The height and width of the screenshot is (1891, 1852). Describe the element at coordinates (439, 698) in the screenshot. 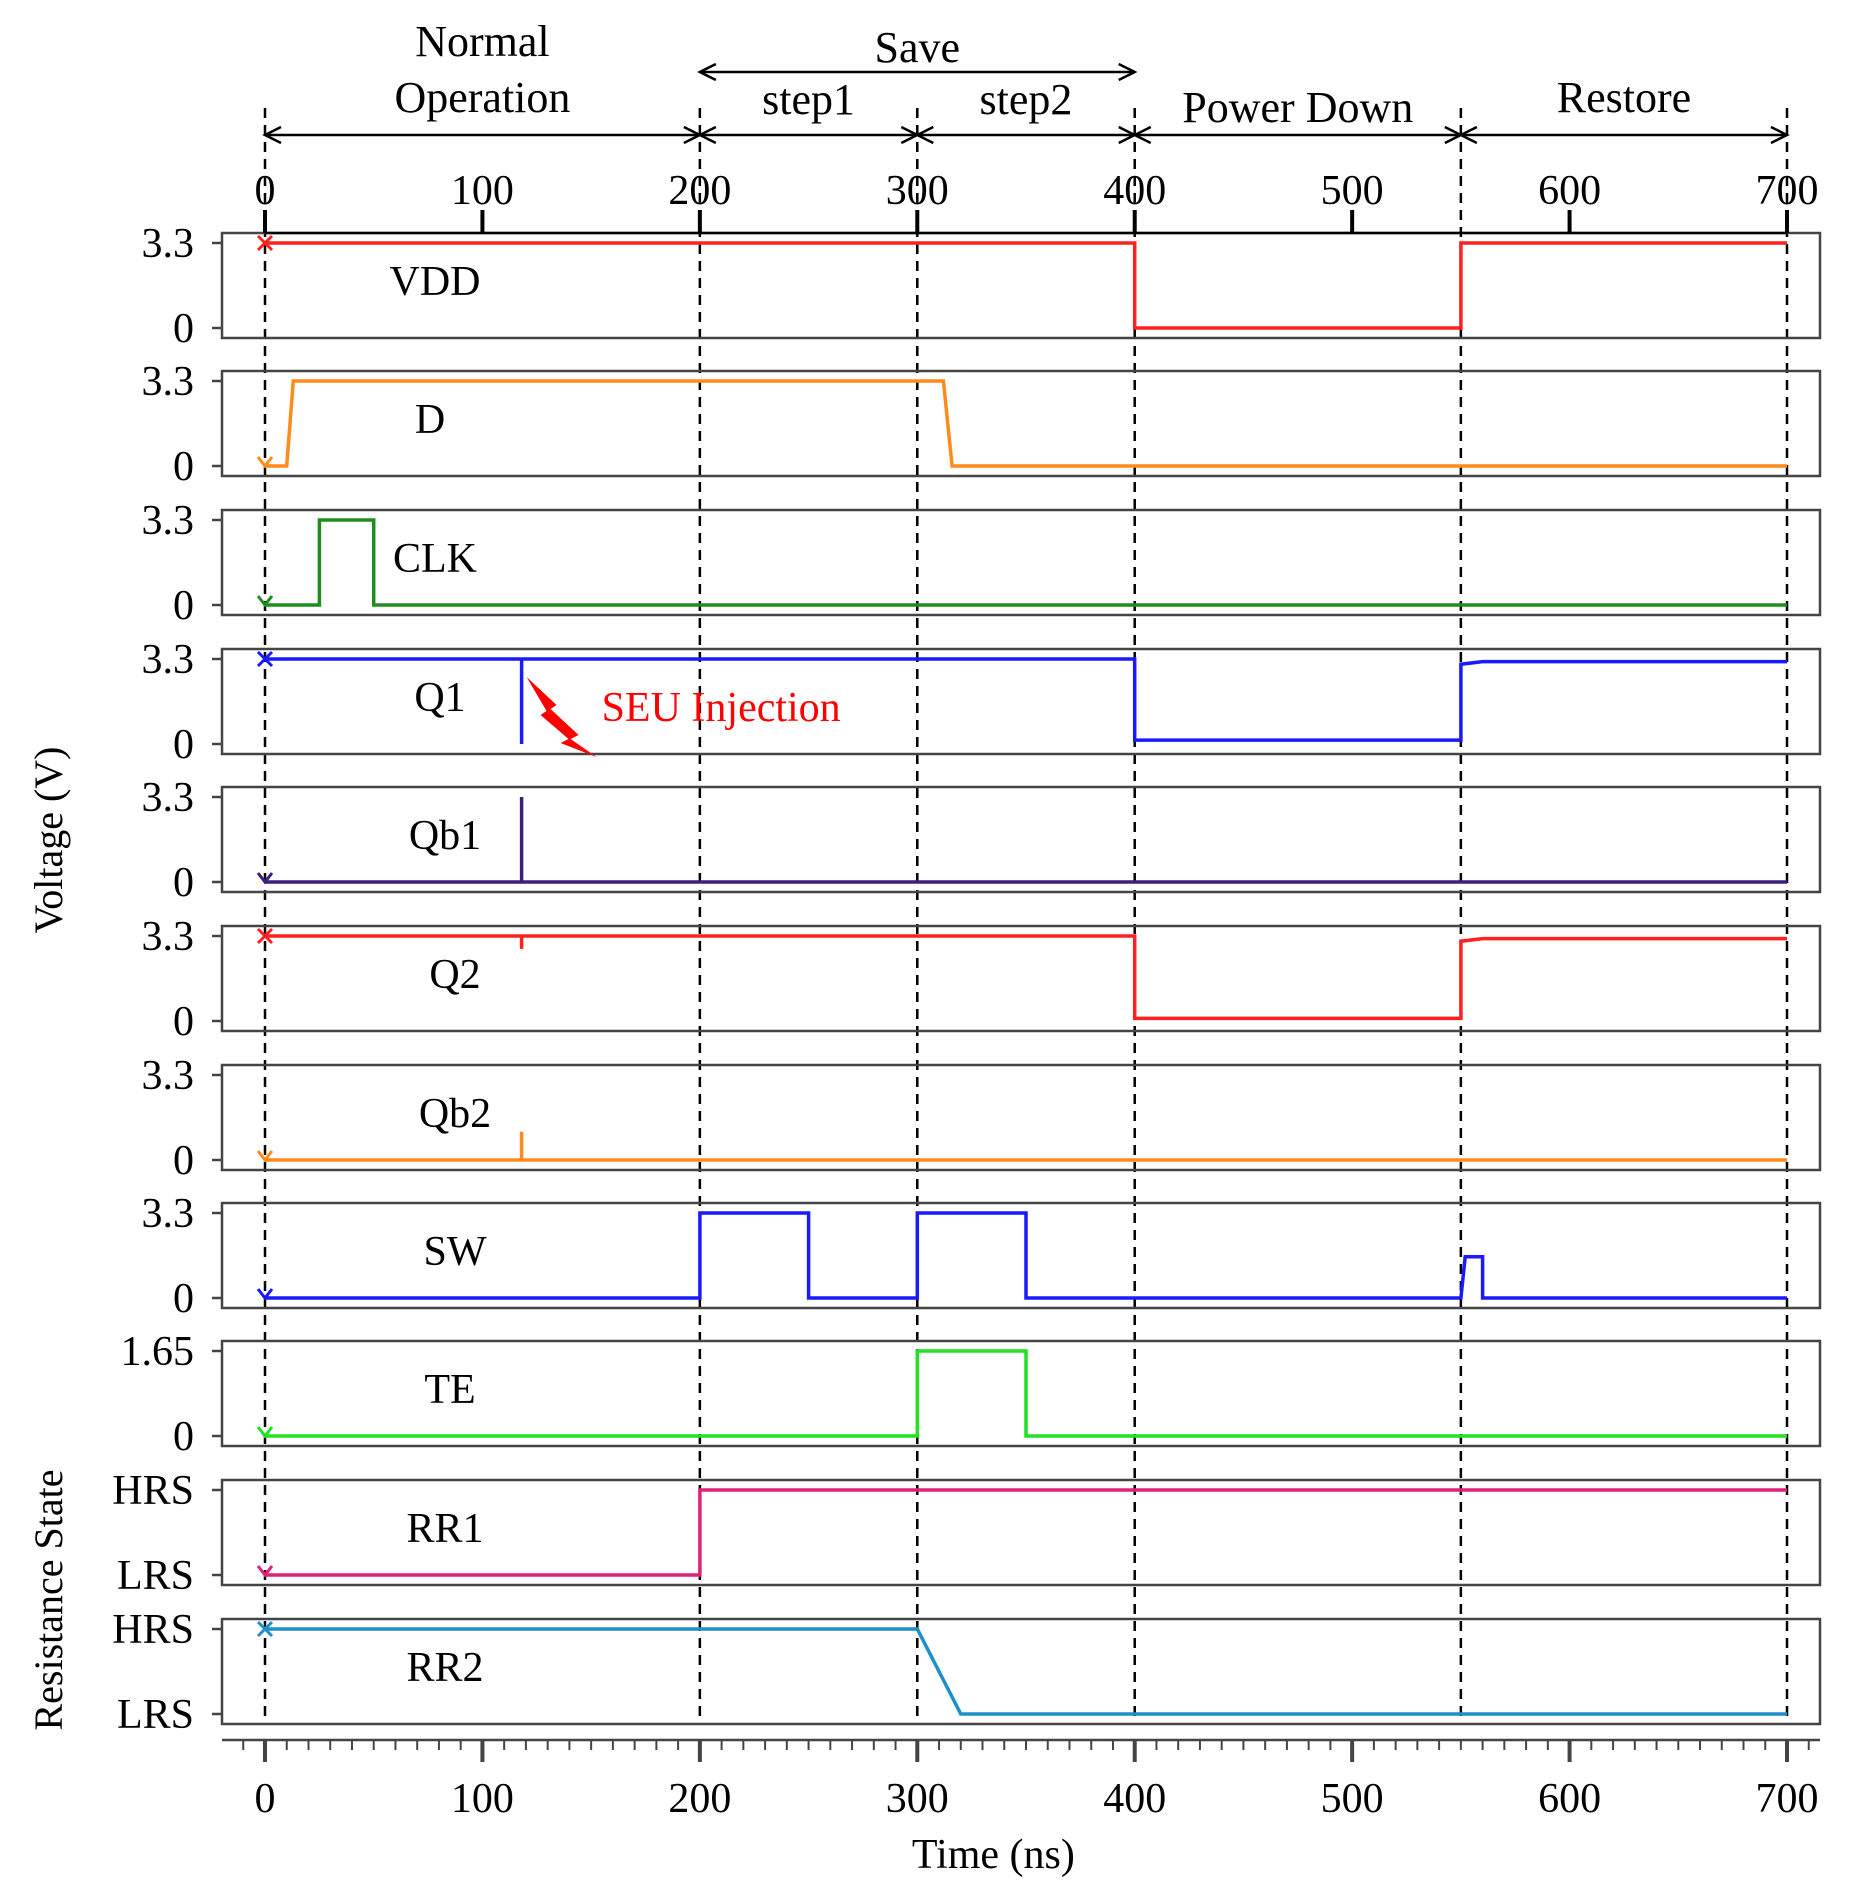

I see `signal-label-q1: Q1` at that location.